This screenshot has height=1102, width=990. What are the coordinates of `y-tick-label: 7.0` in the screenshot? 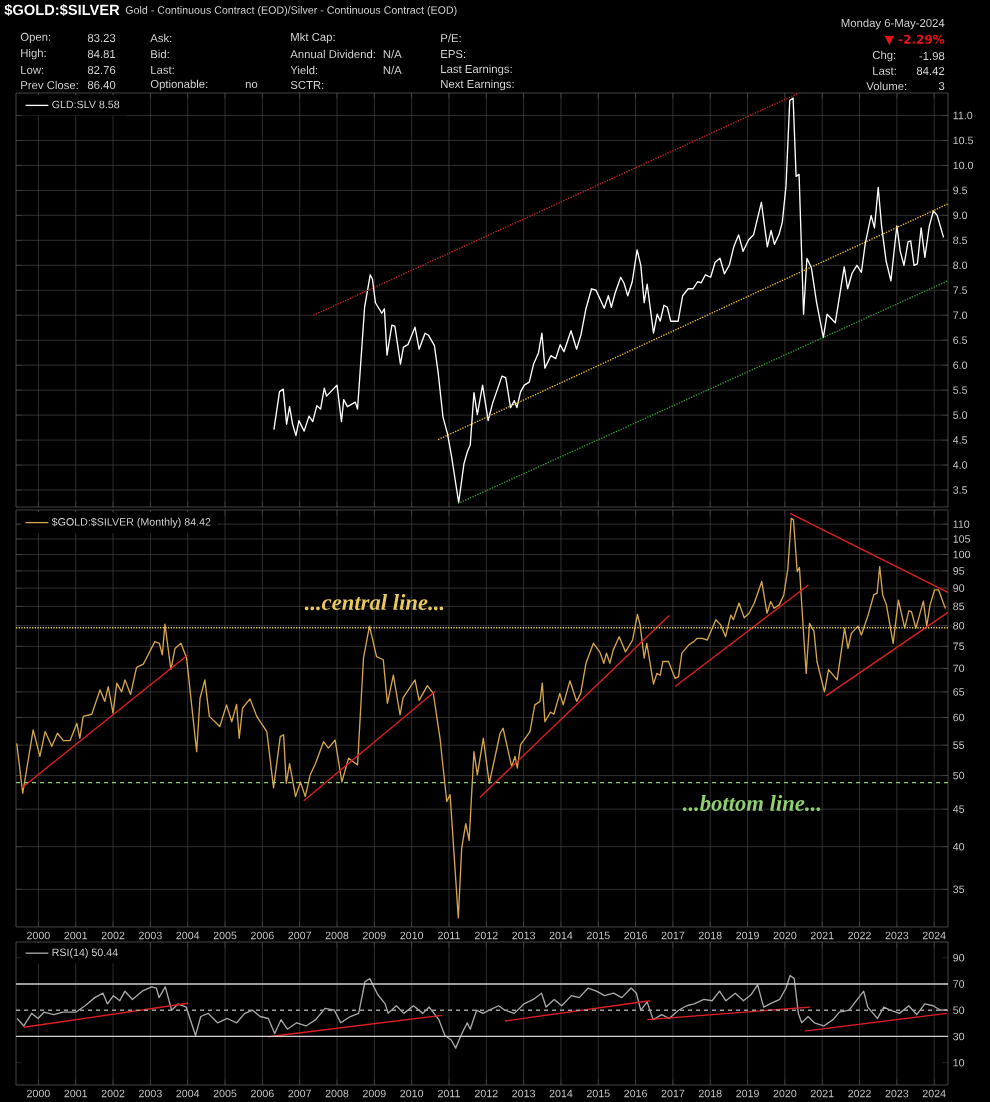 It's located at (960, 315).